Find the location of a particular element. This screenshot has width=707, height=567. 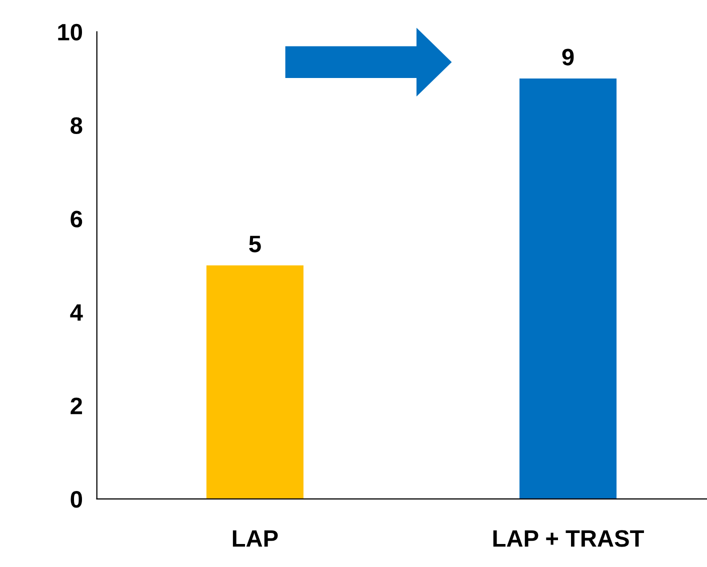

data-label: 9 is located at coordinates (568, 57).